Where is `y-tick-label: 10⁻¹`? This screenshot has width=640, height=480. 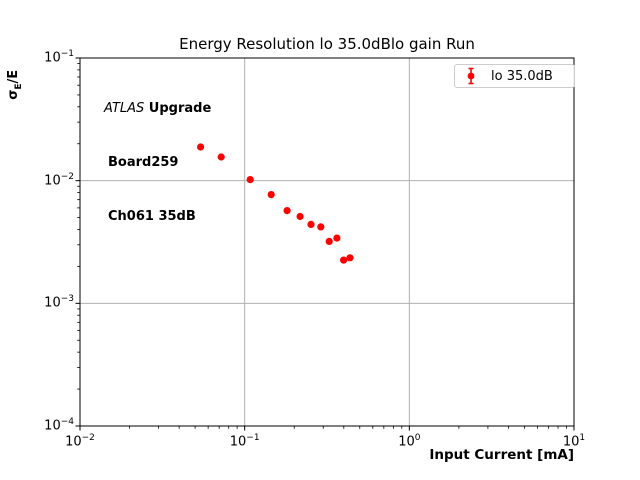 y-tick-label: 10⁻¹ is located at coordinates (59, 57).